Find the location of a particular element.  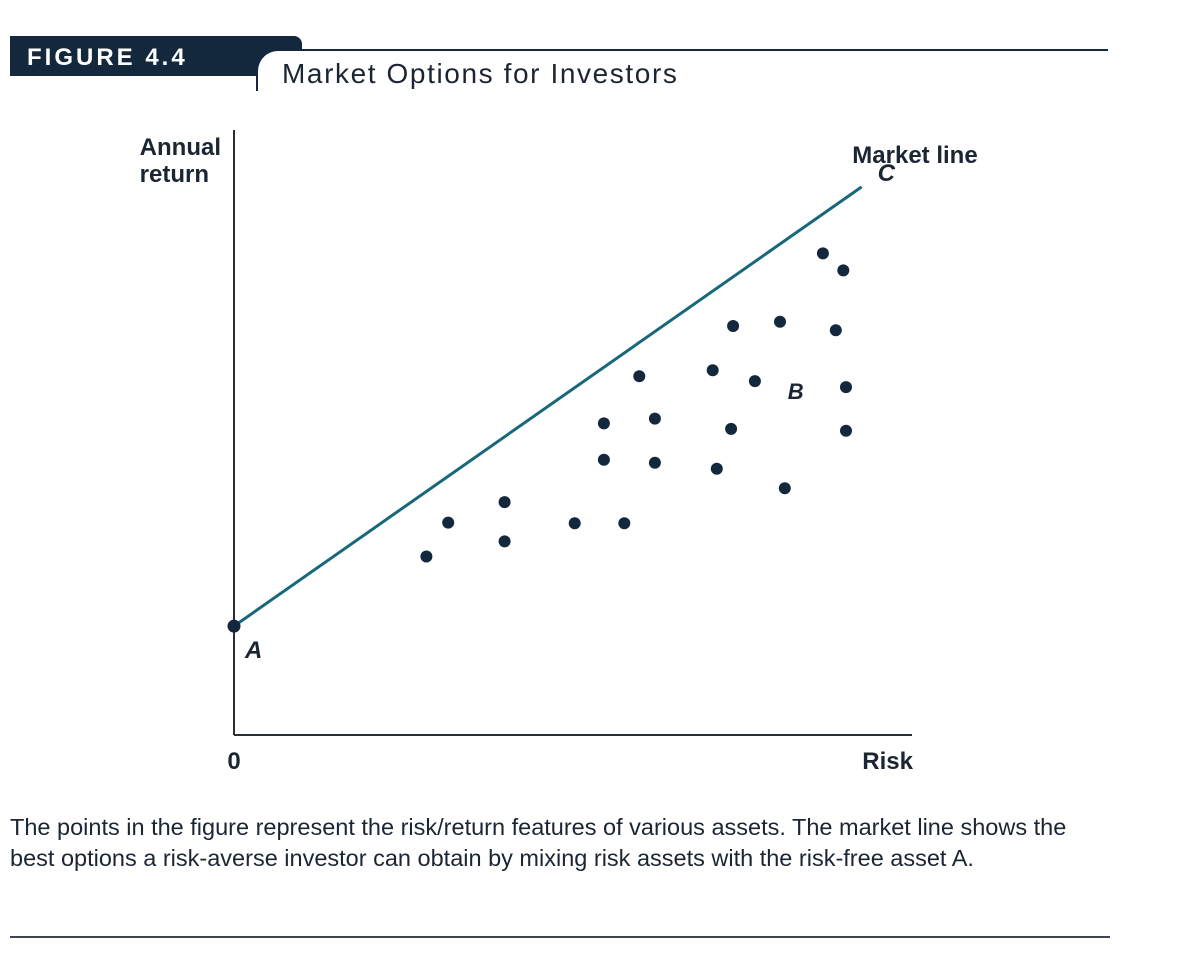

header-rule is located at coordinates (699, 50).